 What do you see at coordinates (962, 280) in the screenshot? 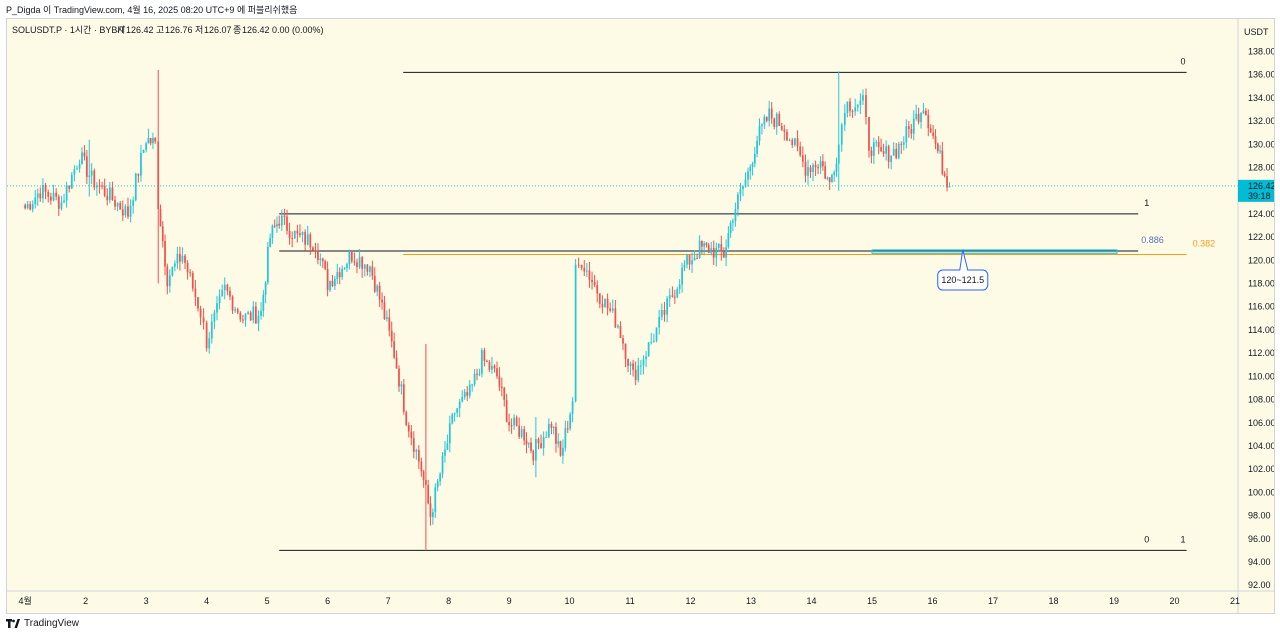
I see `callout-text: 120~121.5` at bounding box center [962, 280].